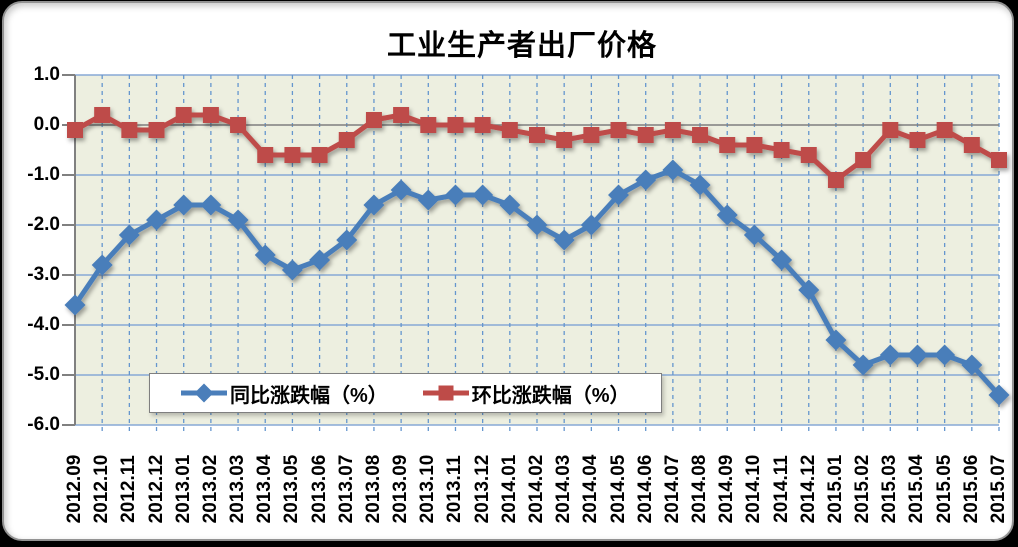  I want to click on x-axis-label: 2015.01, so click(835, 489).